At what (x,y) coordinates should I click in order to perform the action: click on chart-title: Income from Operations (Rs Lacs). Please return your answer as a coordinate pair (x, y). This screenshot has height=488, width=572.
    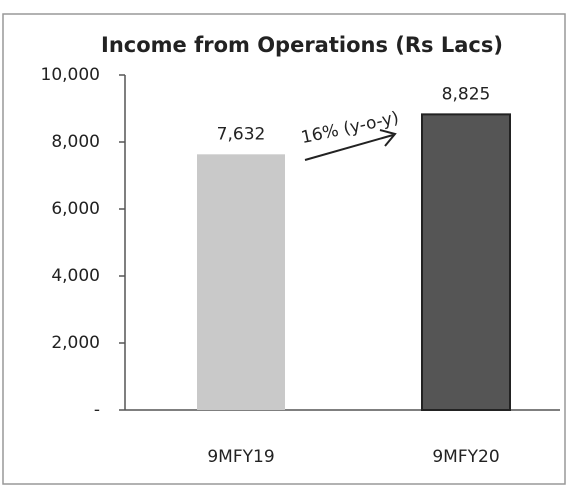
    Looking at the image, I should click on (302, 45).